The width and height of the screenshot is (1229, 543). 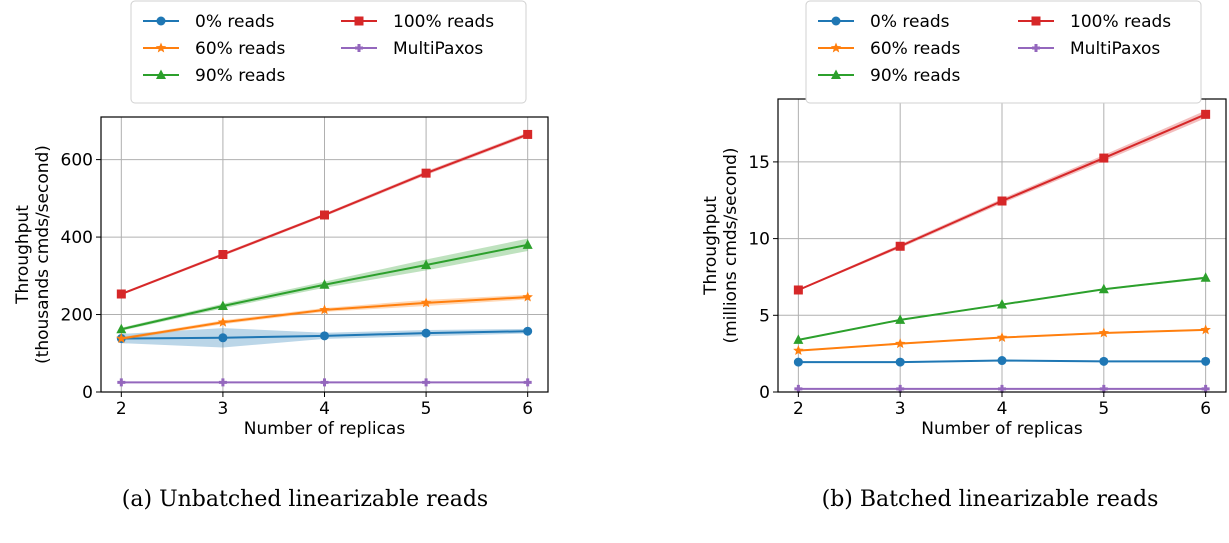 I want to click on y-tick-label: 15, so click(x=759, y=163).